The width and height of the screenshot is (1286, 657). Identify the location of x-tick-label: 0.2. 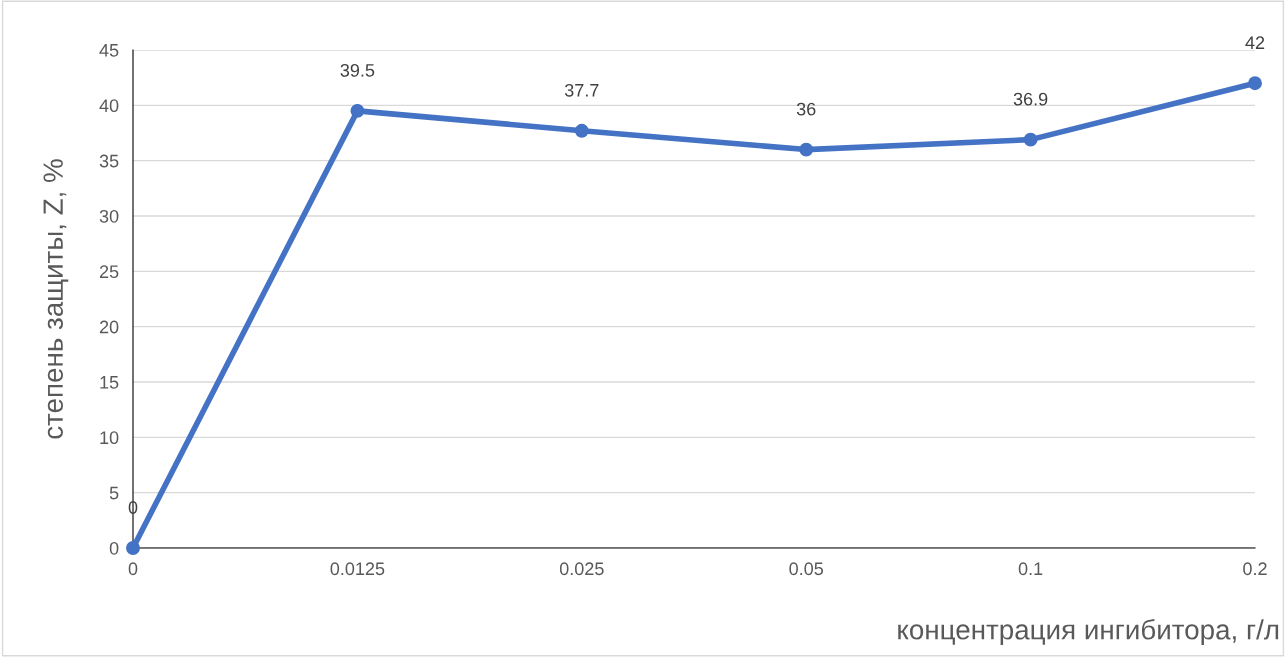
(1255, 569).